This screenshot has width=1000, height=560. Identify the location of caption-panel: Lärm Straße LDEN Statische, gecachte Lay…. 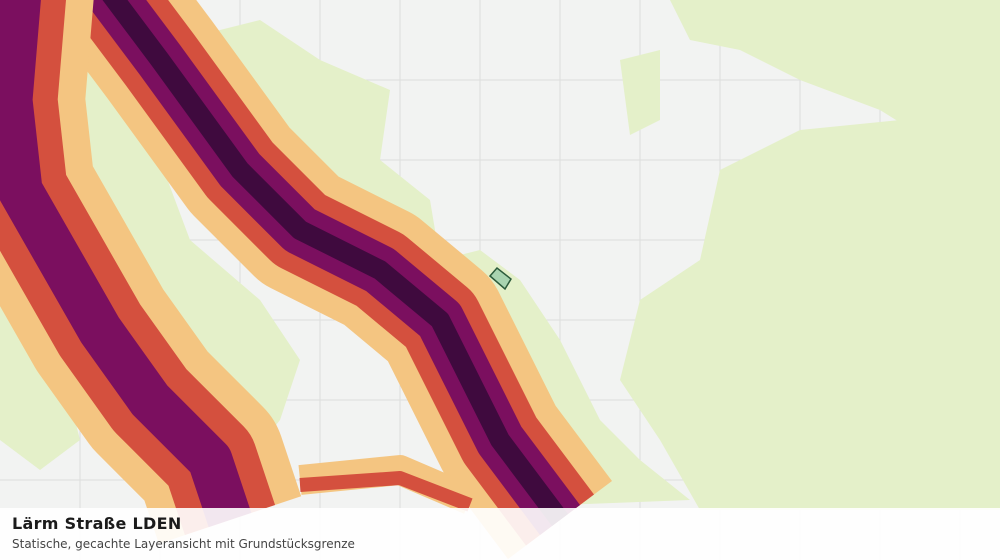
(500, 534).